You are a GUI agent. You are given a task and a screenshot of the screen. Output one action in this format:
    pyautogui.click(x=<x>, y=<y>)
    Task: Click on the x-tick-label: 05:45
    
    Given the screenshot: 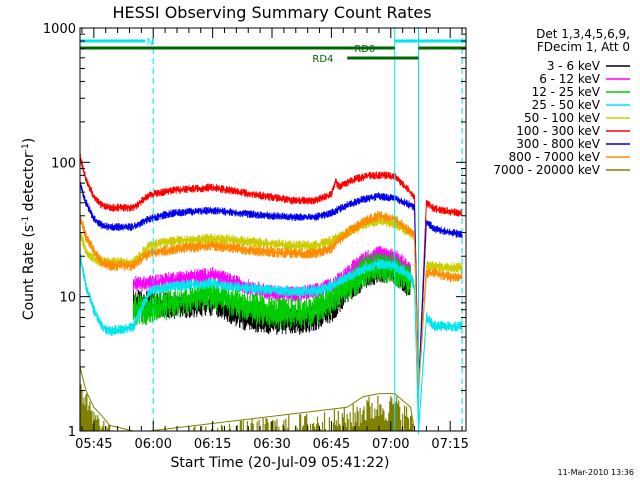 What is the action you would take?
    pyautogui.click(x=93, y=444)
    